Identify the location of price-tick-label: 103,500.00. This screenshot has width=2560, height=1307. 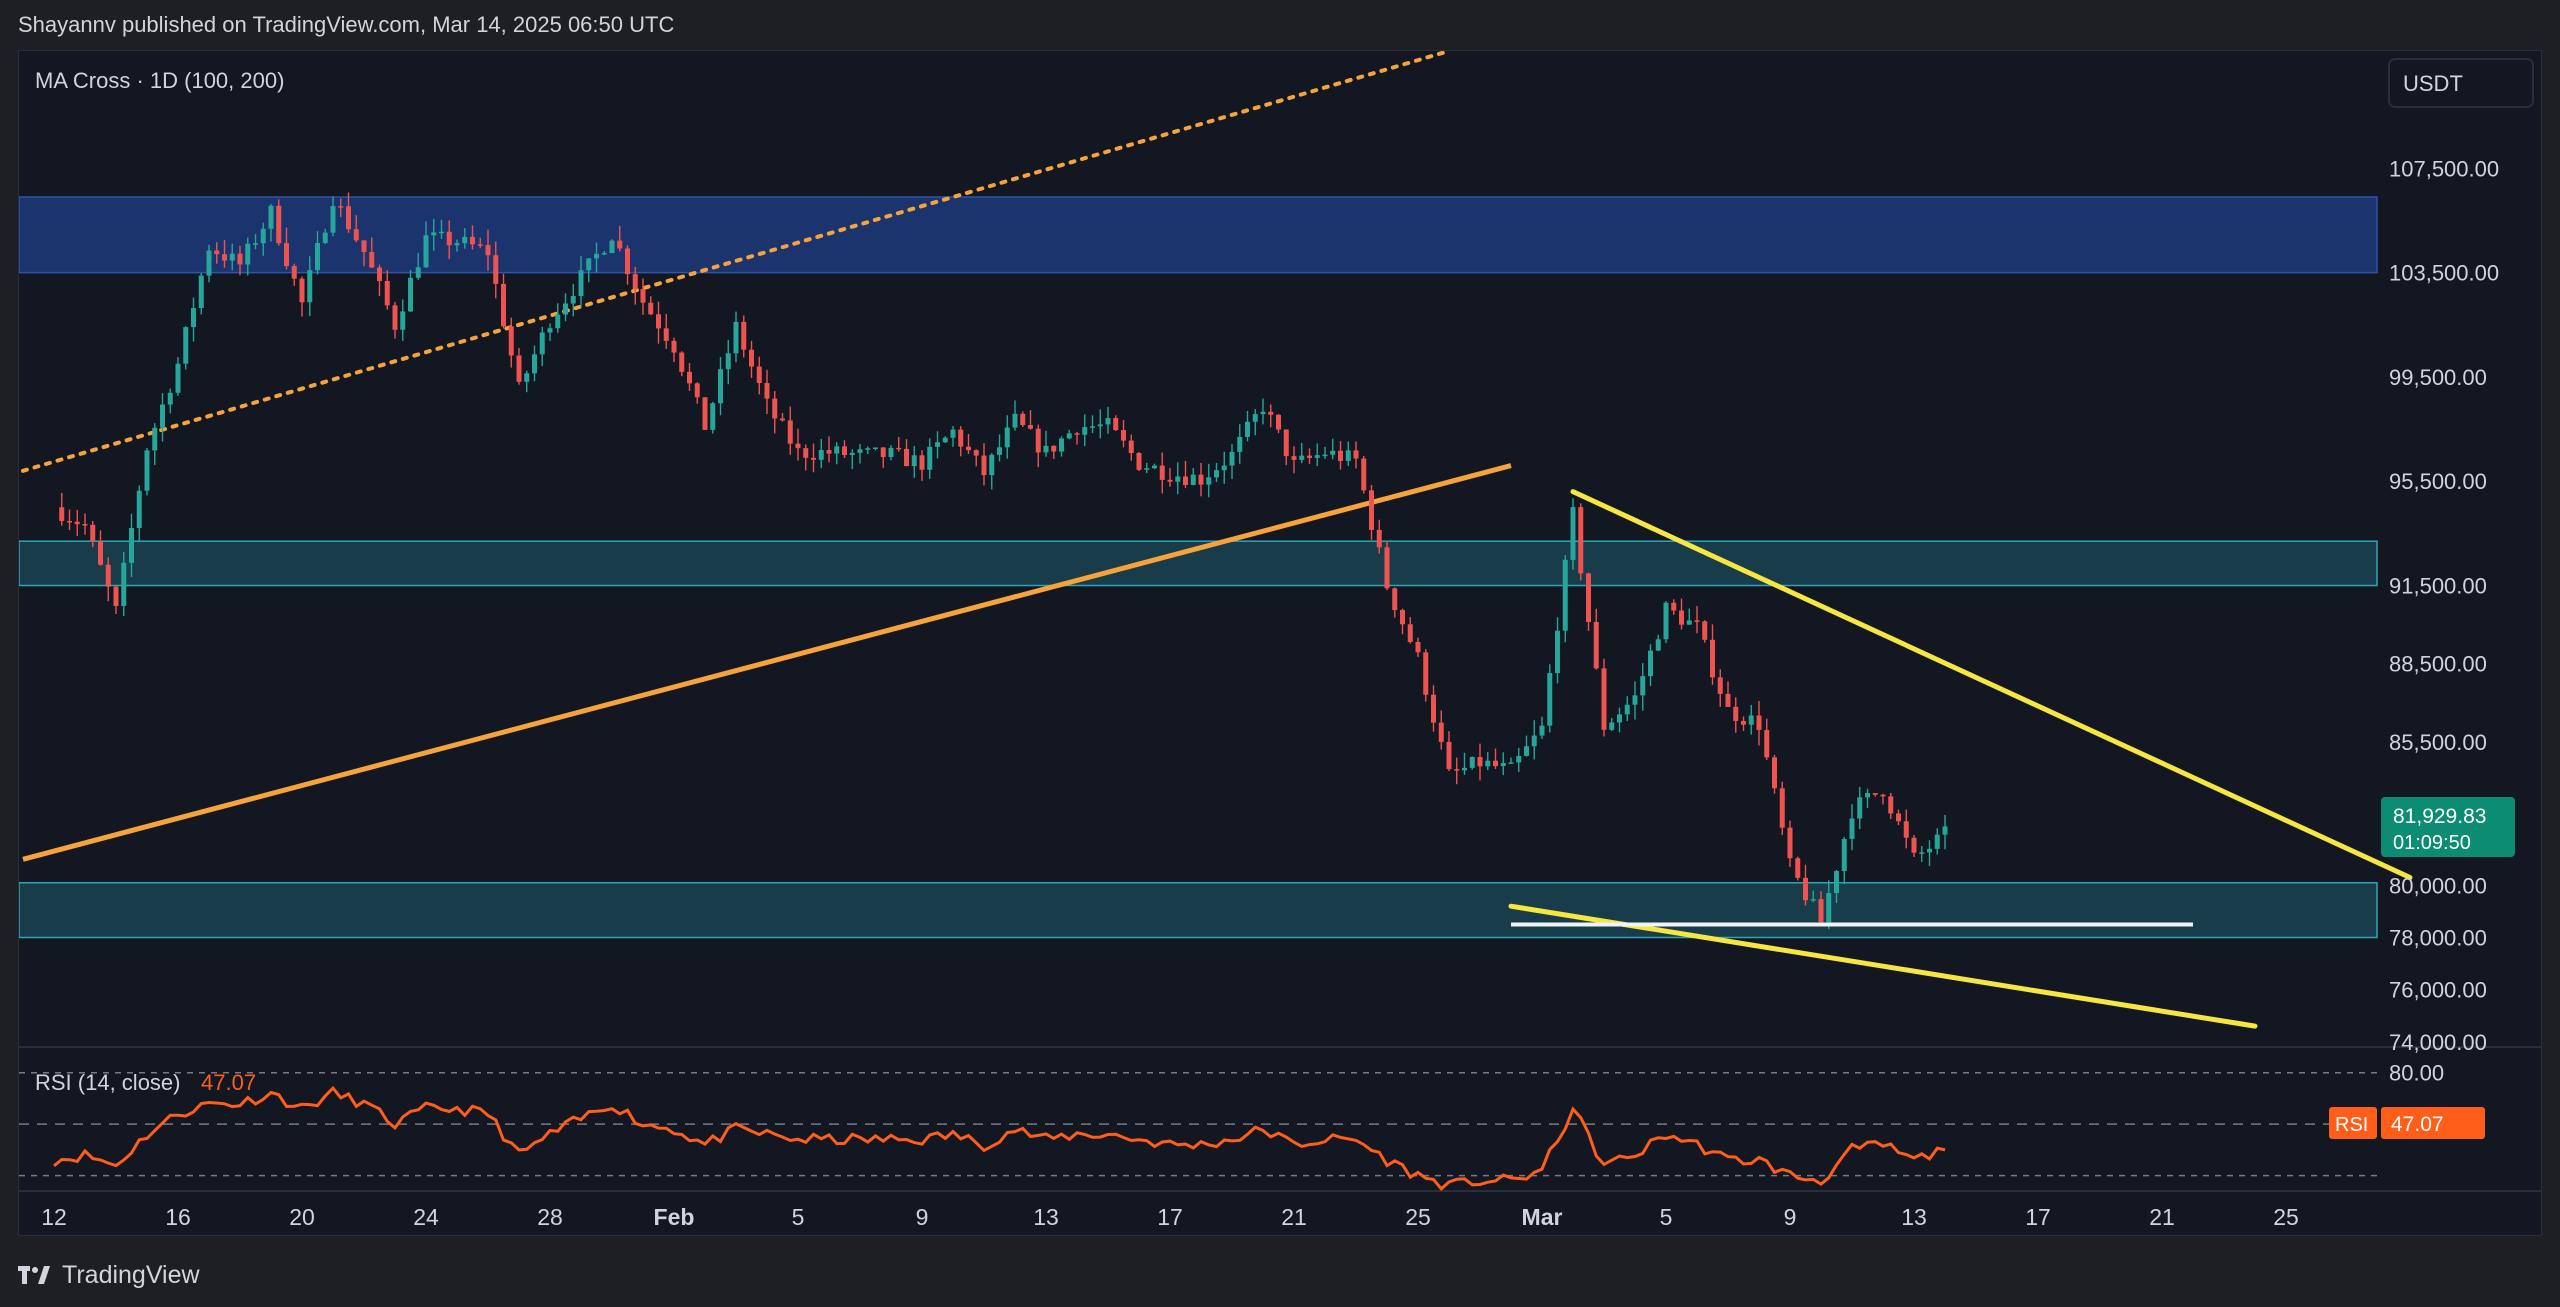
(2444, 273).